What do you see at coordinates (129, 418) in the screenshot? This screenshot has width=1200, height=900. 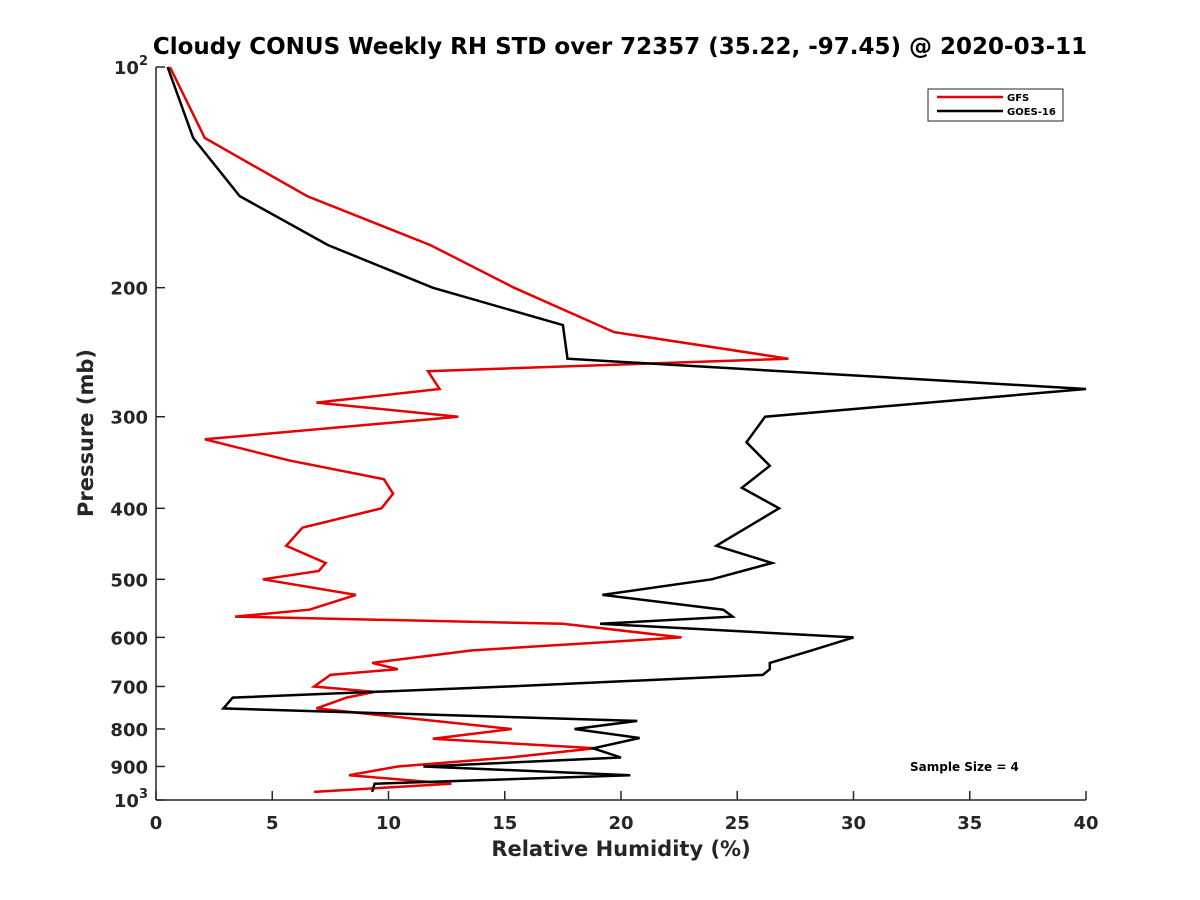 I see `y-tick-label: 300` at bounding box center [129, 418].